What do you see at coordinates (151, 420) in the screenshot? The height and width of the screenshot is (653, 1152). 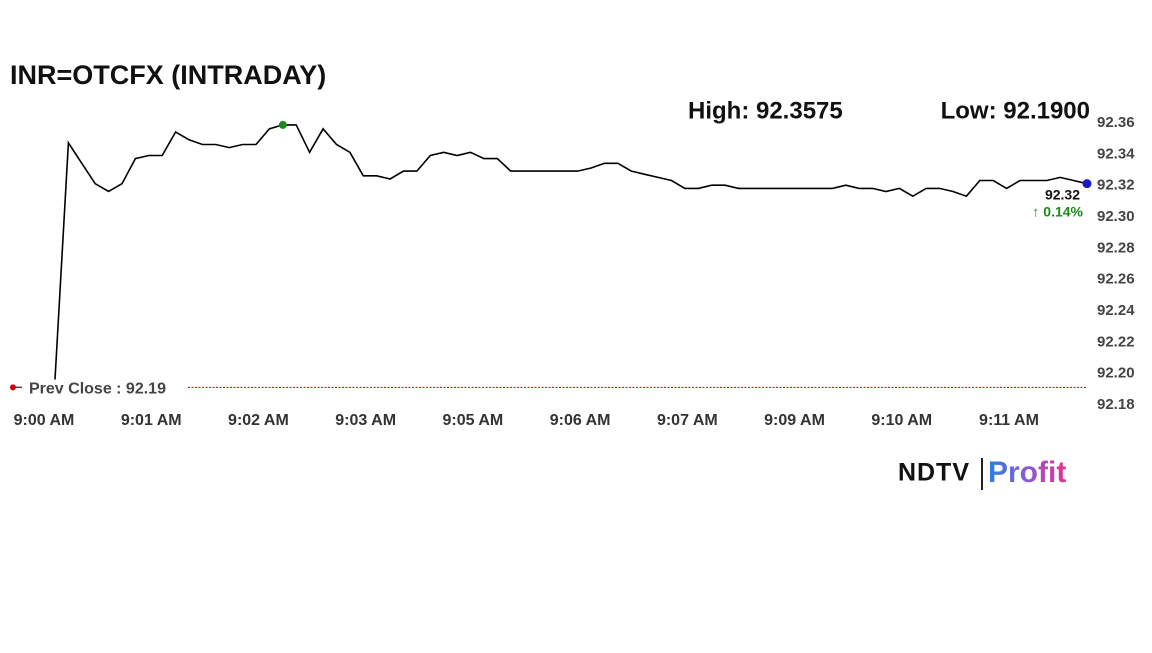 I see `x-tick-label: 9:01 AM` at bounding box center [151, 420].